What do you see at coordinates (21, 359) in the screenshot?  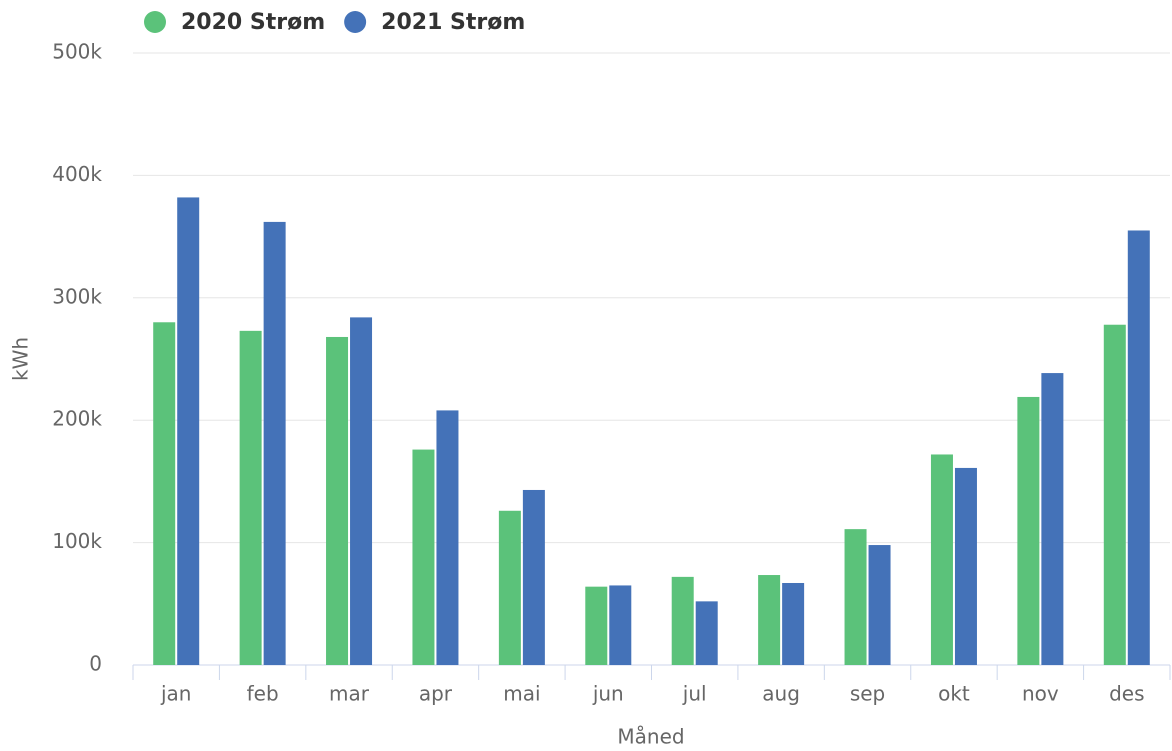 I see `y-axis-title: kWh` at bounding box center [21, 359].